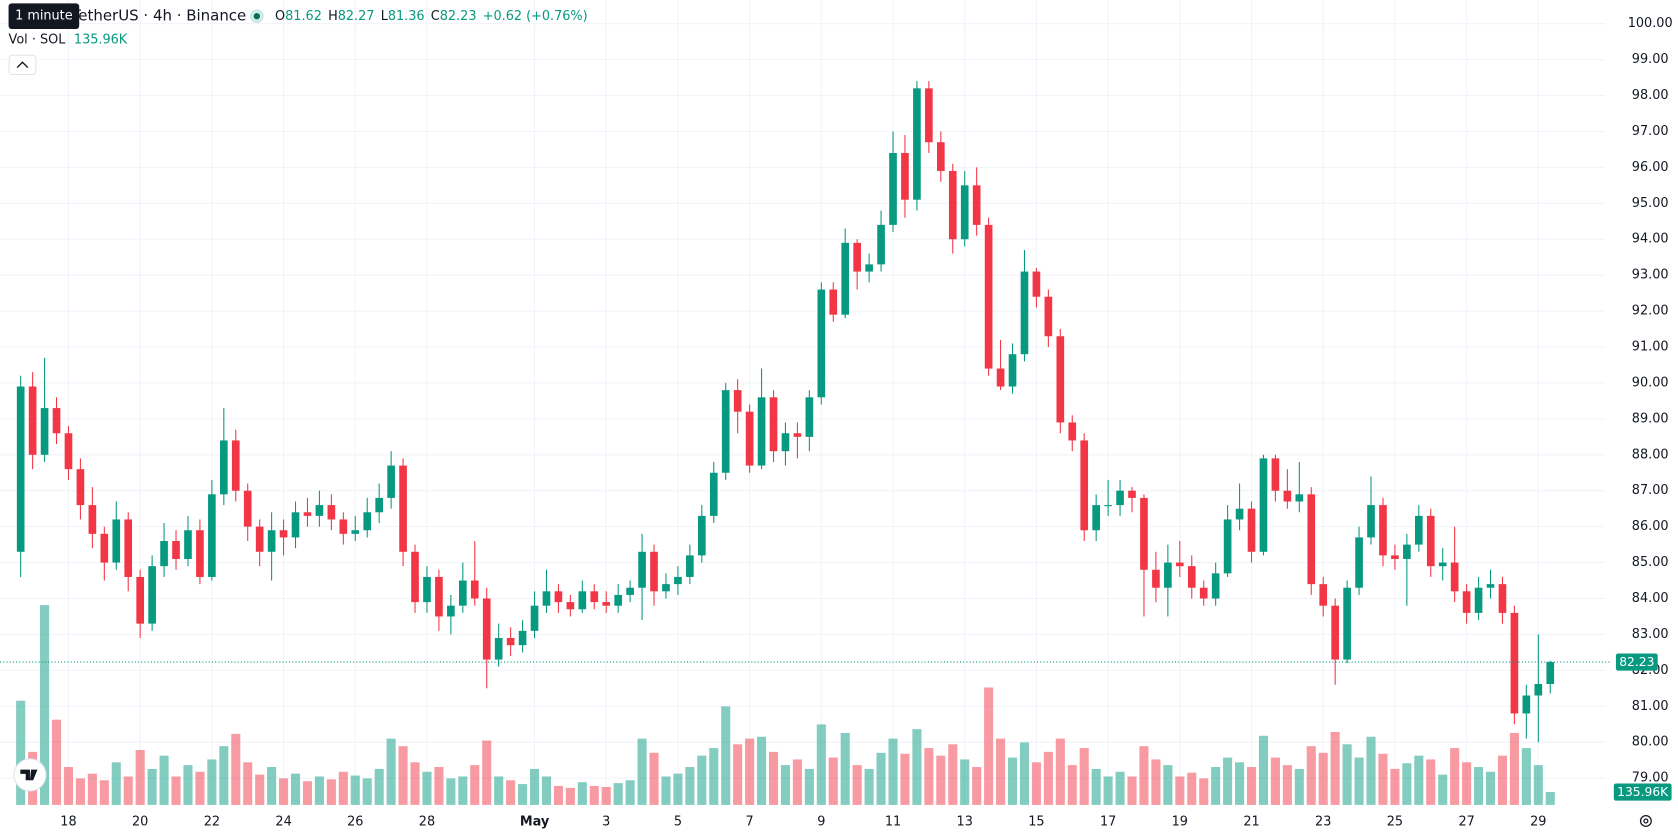 The width and height of the screenshot is (1678, 835). What do you see at coordinates (385, 16) in the screenshot?
I see `ohlc-label: L` at bounding box center [385, 16].